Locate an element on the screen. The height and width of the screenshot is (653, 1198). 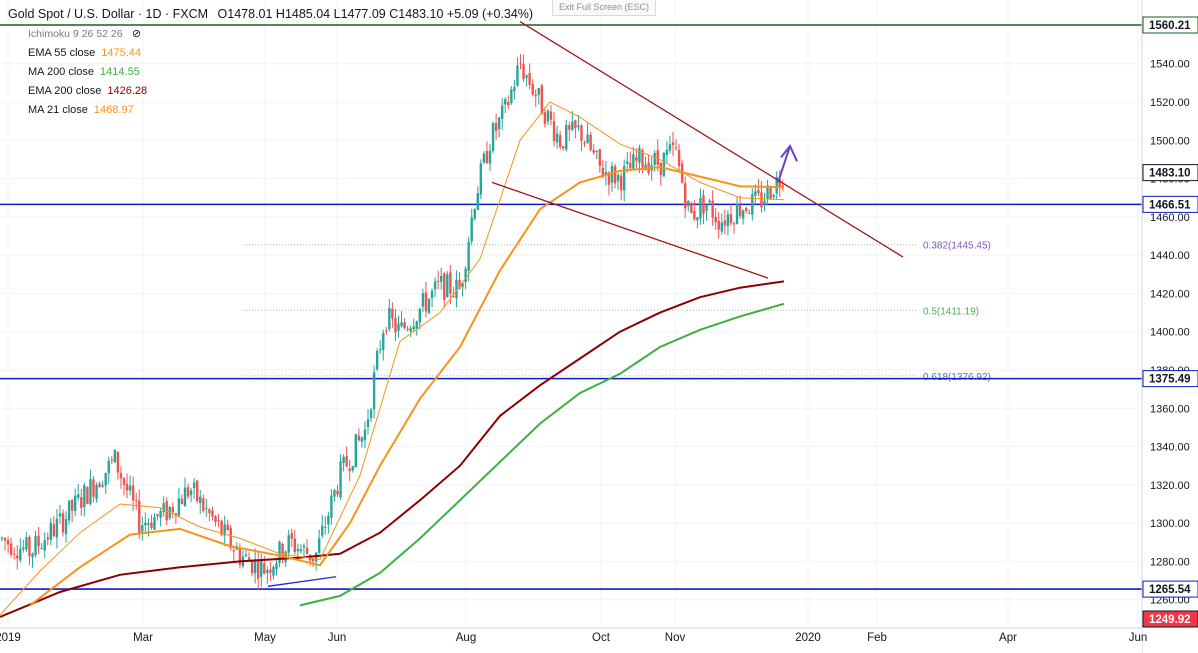
price-label-text: 1560.21 is located at coordinates (1170, 26).